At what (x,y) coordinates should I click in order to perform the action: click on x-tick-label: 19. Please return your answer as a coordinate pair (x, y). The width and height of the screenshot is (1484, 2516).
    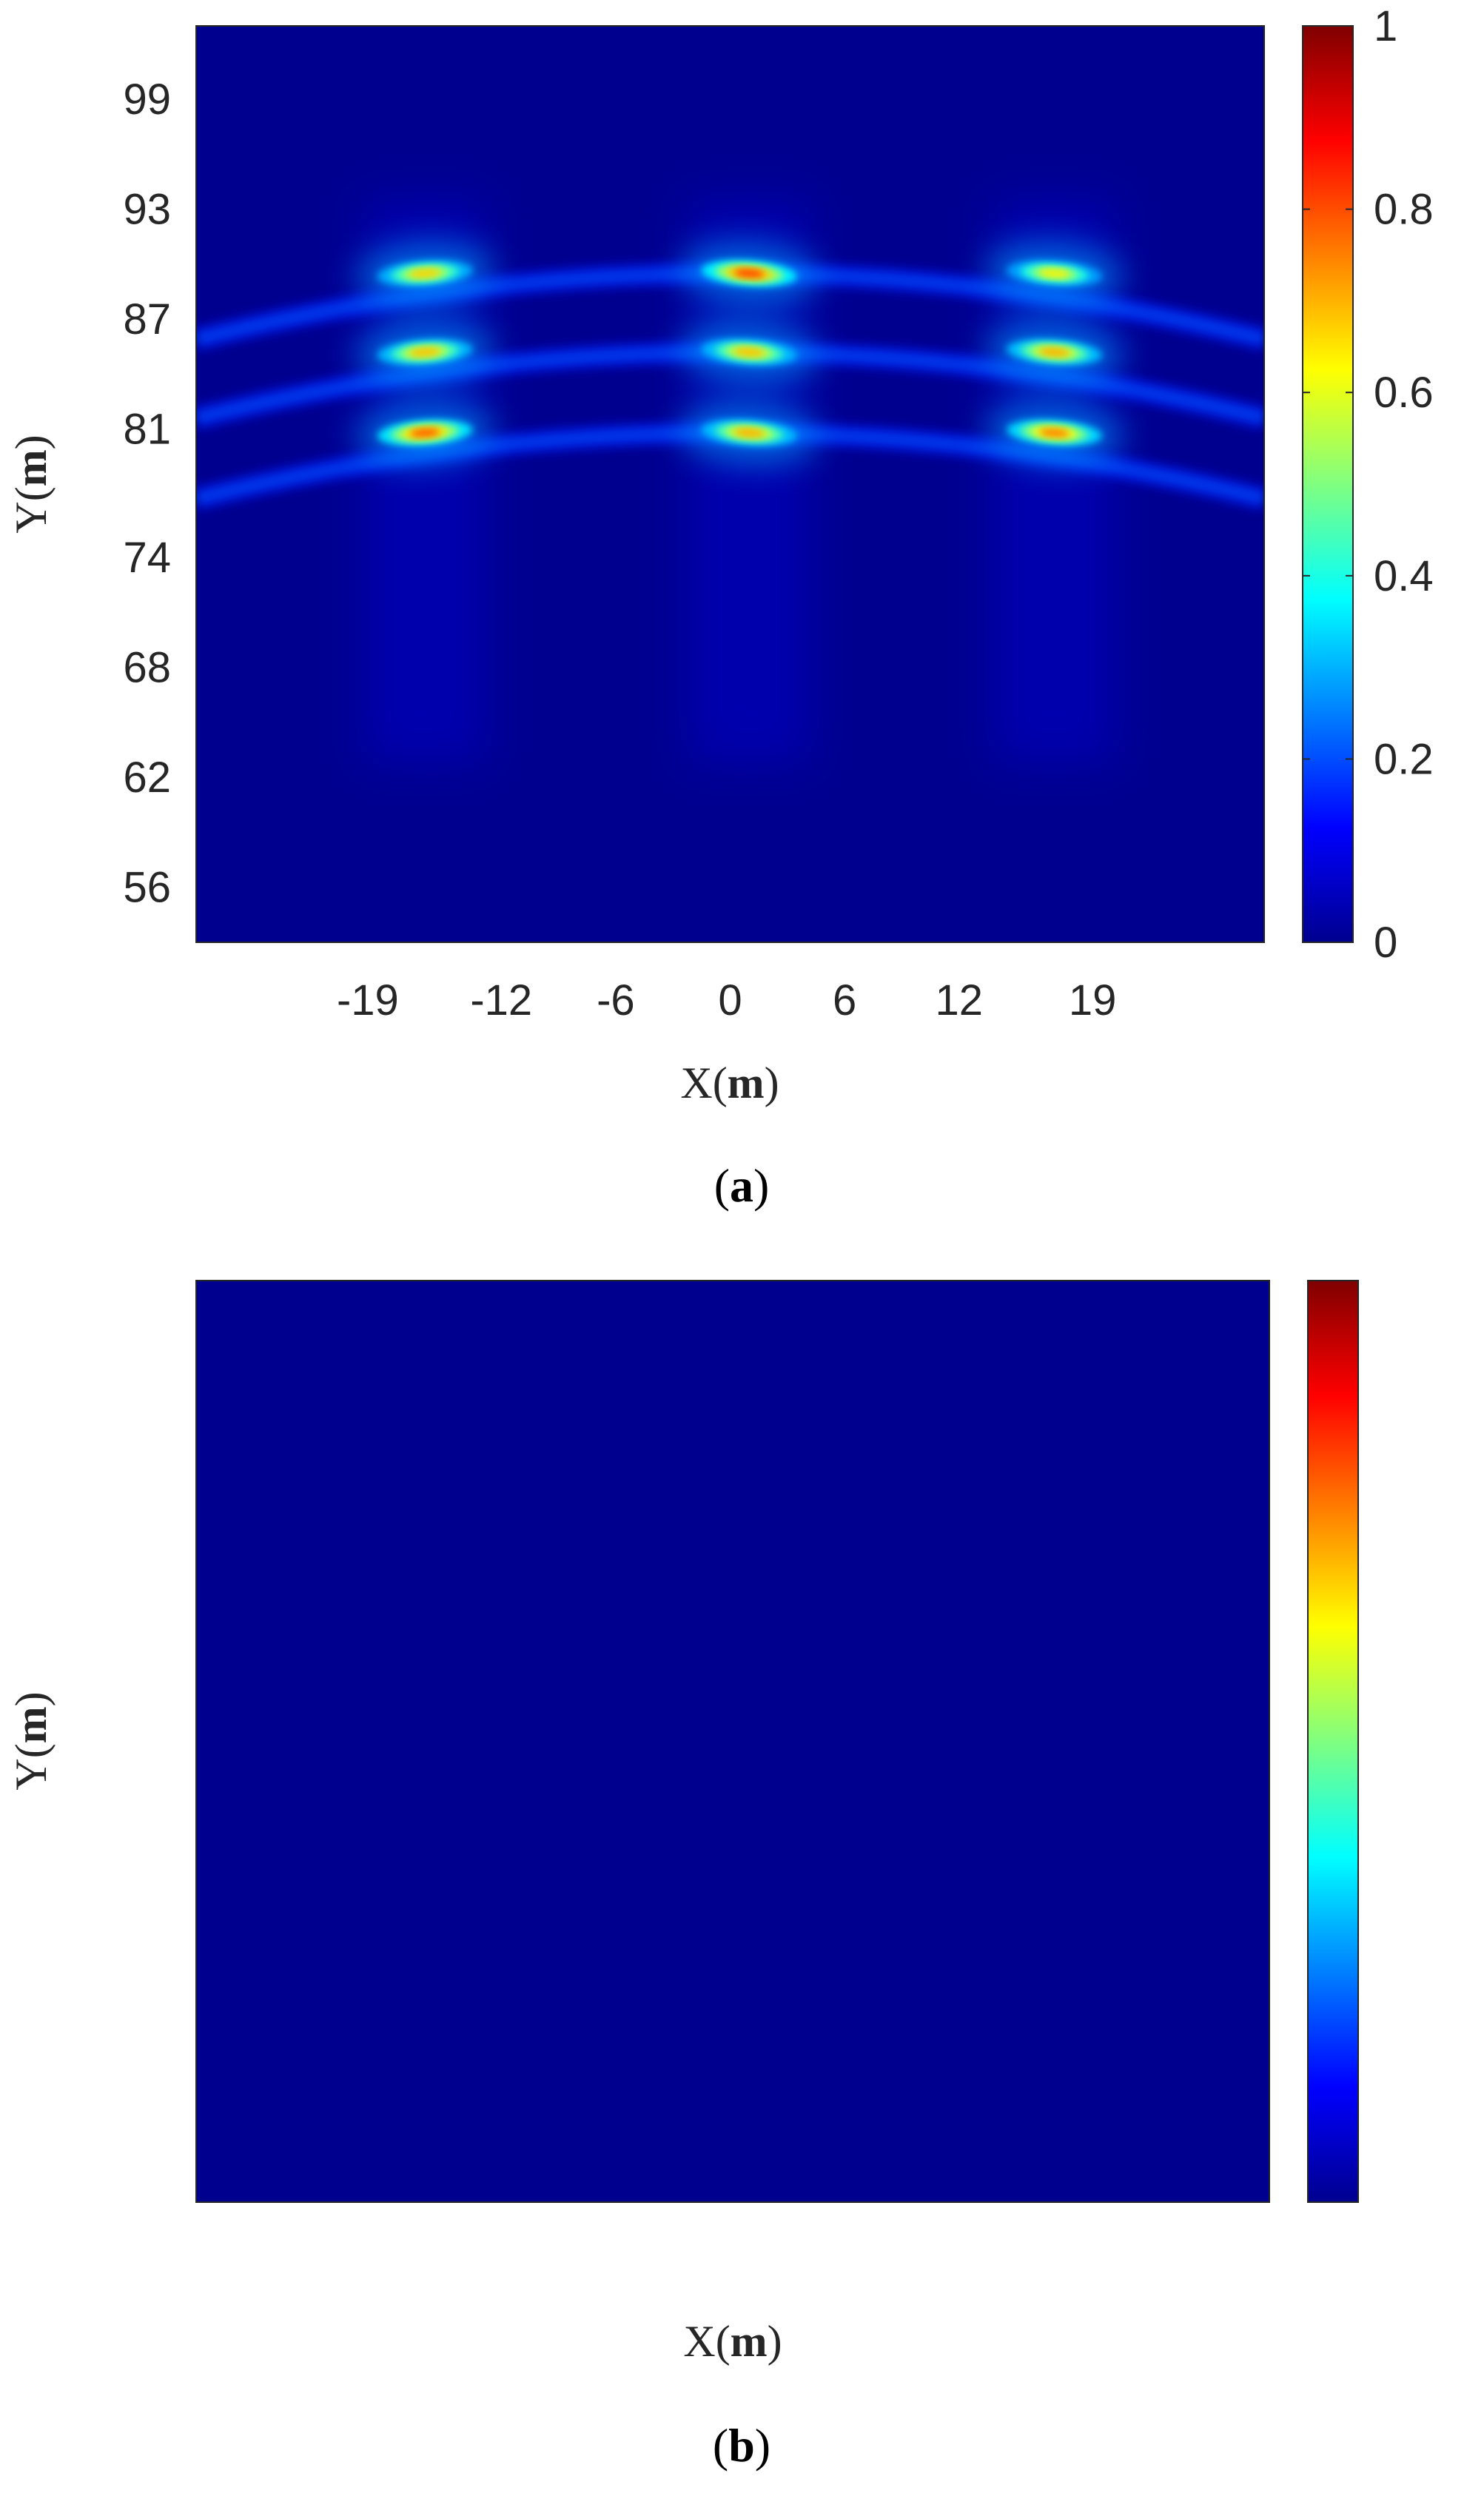
    Looking at the image, I should click on (1093, 1000).